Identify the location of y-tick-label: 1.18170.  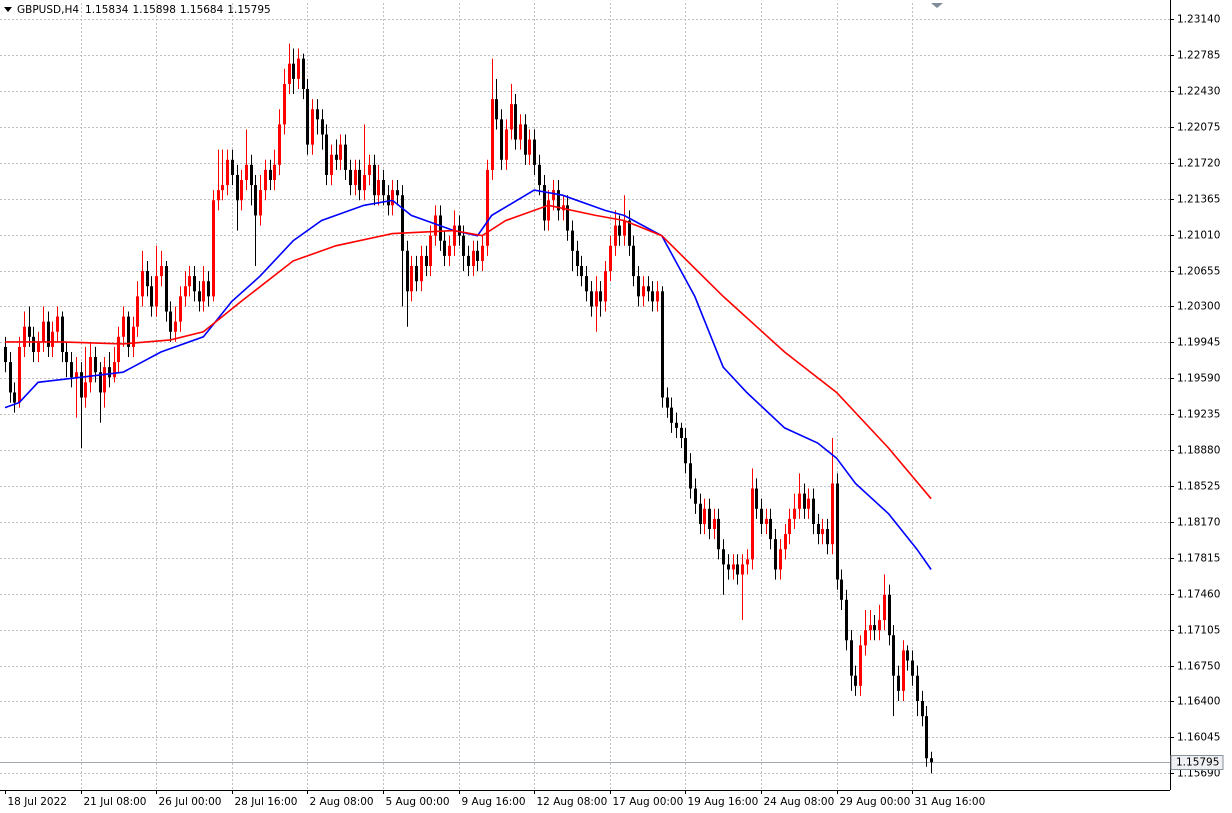
(1198, 523).